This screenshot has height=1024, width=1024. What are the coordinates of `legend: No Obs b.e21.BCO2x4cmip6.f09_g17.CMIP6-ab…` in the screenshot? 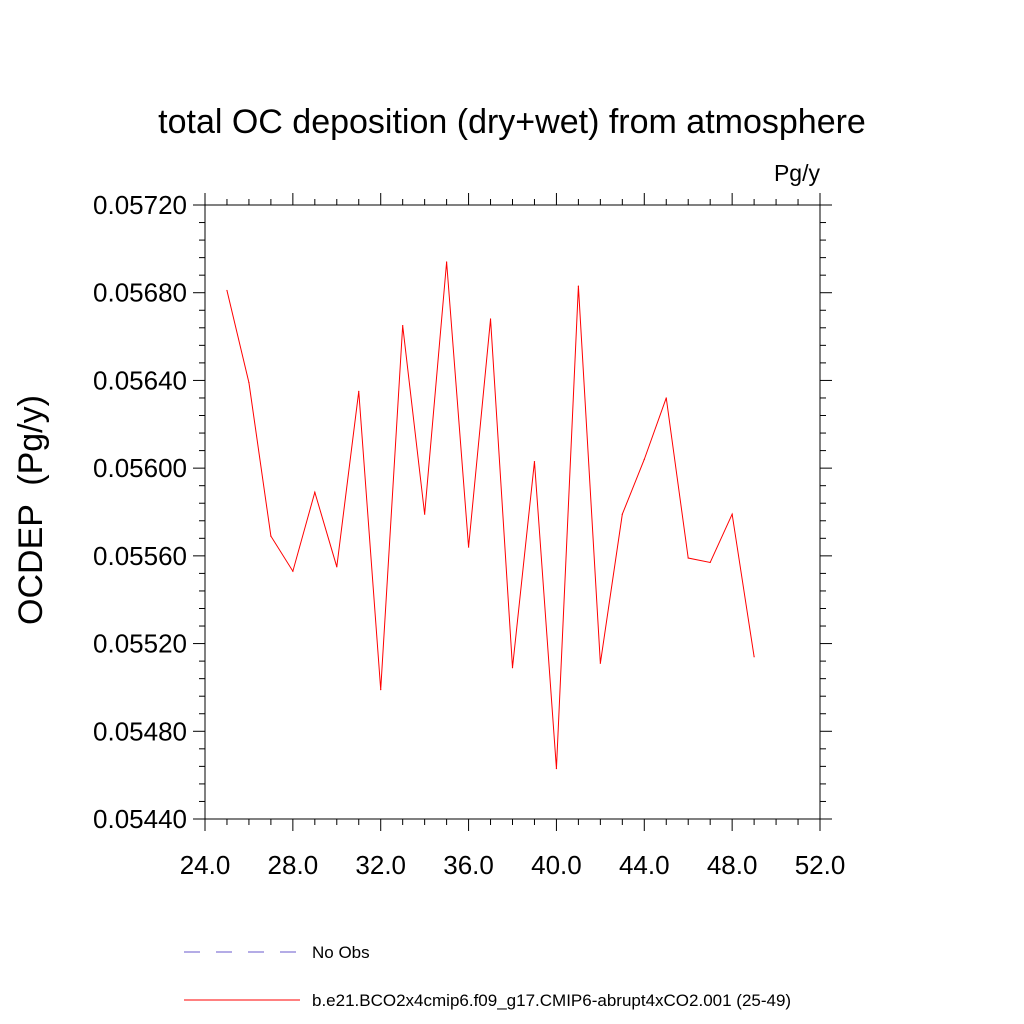 It's located at (487, 976).